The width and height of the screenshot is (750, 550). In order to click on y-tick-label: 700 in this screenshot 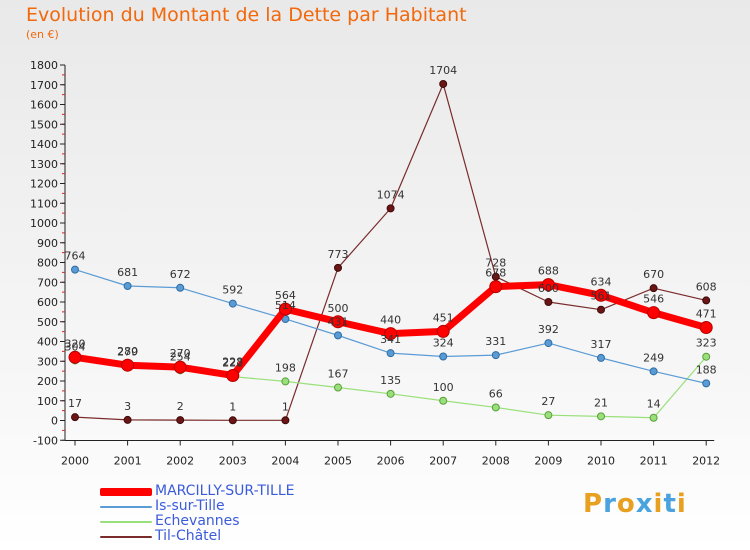, I will do `click(47, 282)`.